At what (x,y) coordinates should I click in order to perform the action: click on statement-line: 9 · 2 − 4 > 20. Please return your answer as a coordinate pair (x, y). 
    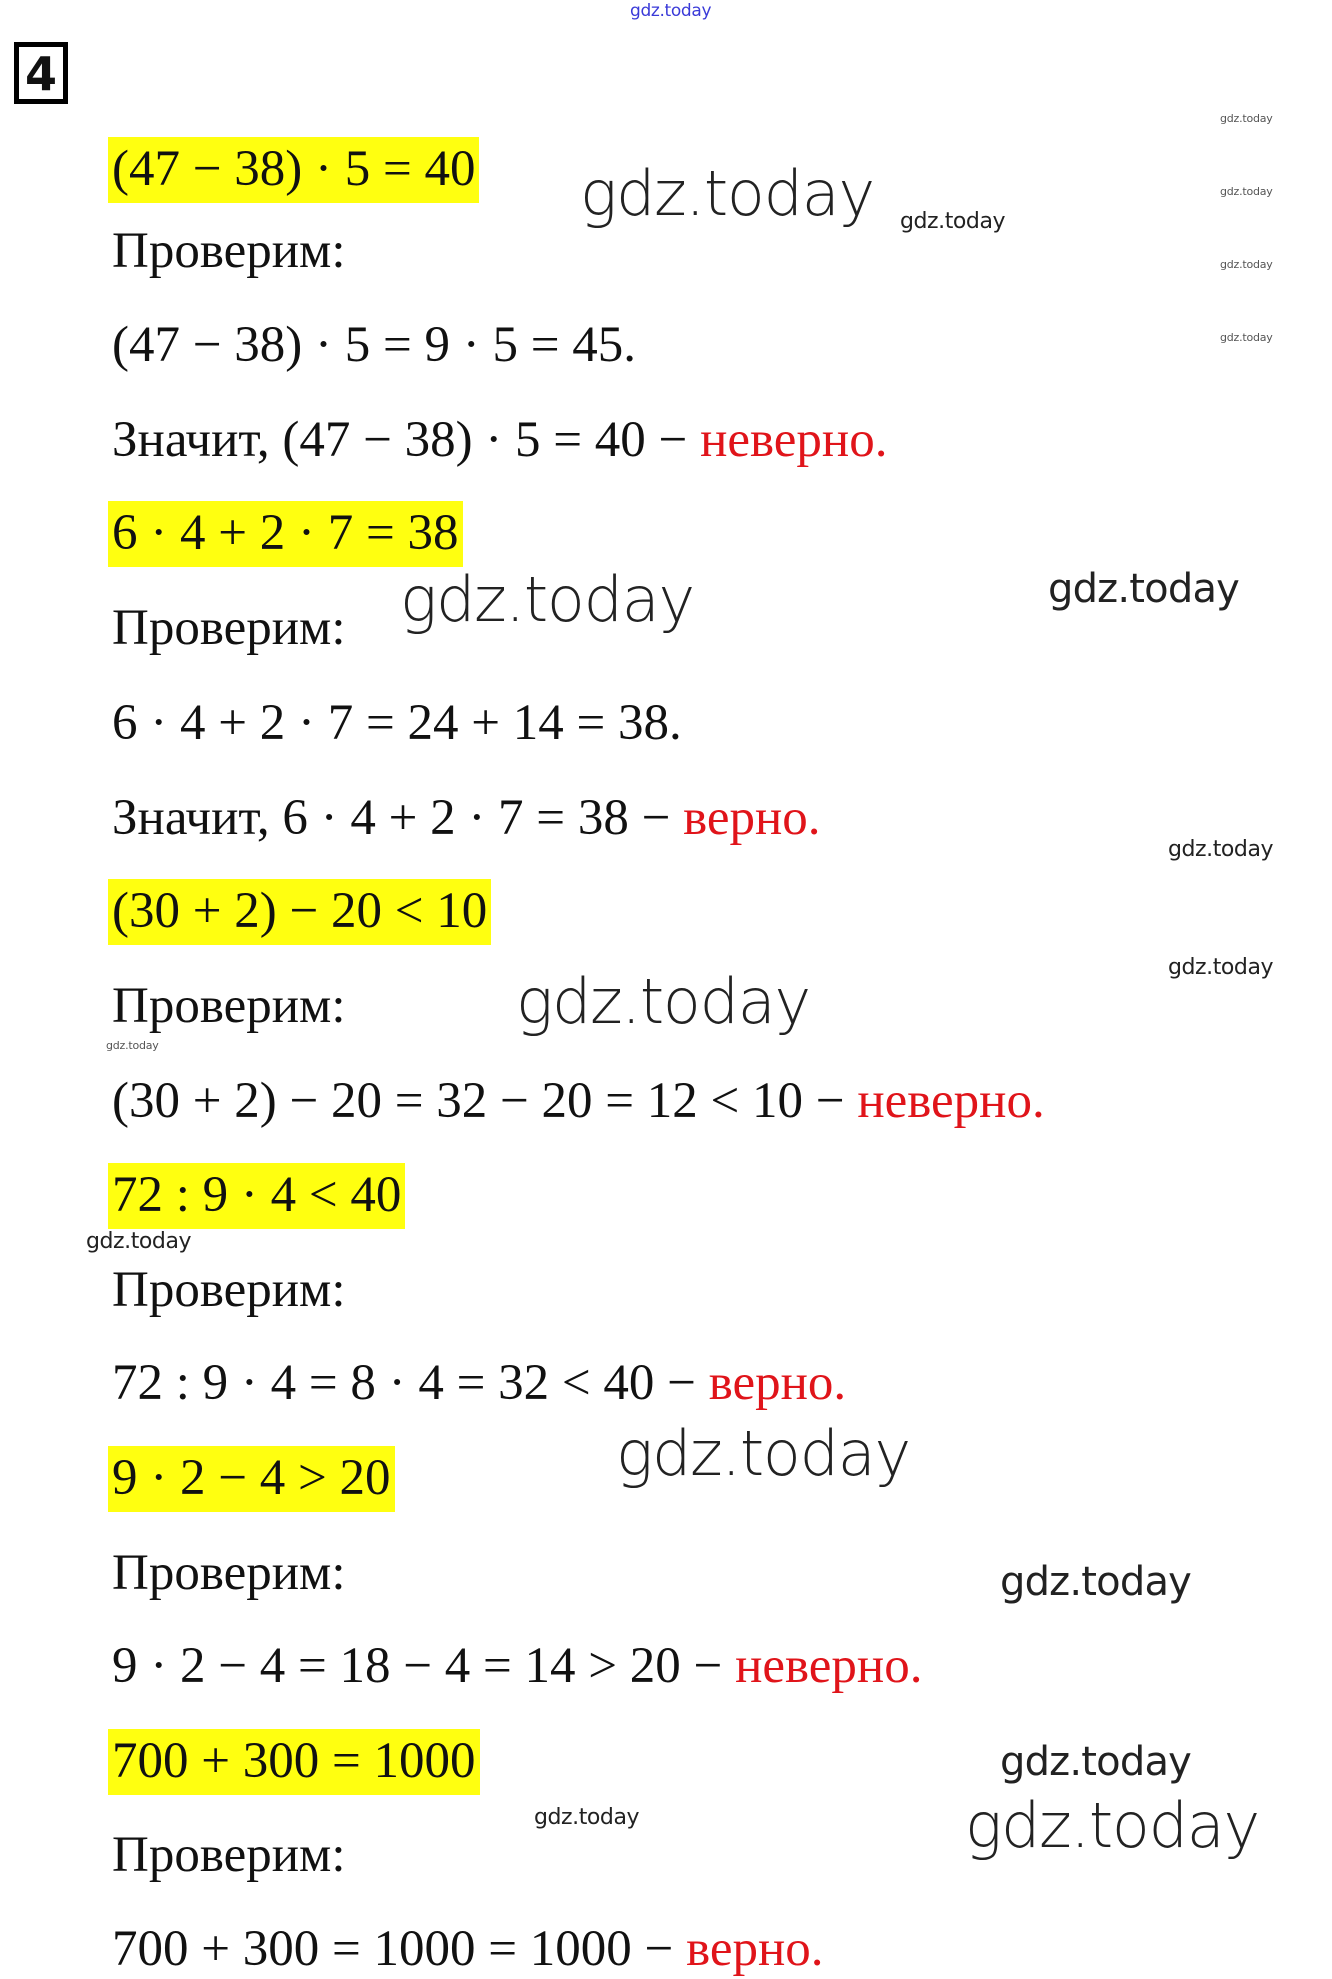
    Looking at the image, I should click on (251, 1479).